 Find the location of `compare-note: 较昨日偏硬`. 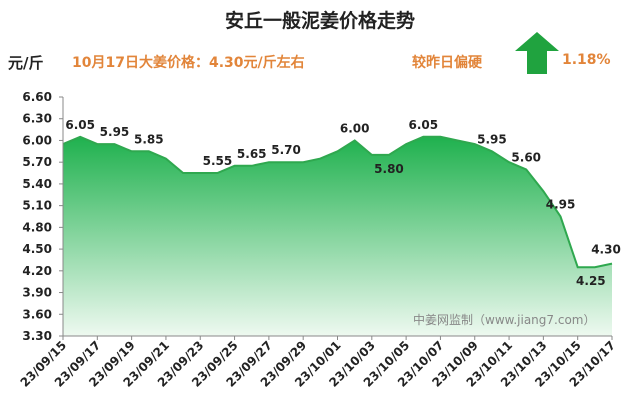

compare-note: 较昨日偏硬 is located at coordinates (447, 63).